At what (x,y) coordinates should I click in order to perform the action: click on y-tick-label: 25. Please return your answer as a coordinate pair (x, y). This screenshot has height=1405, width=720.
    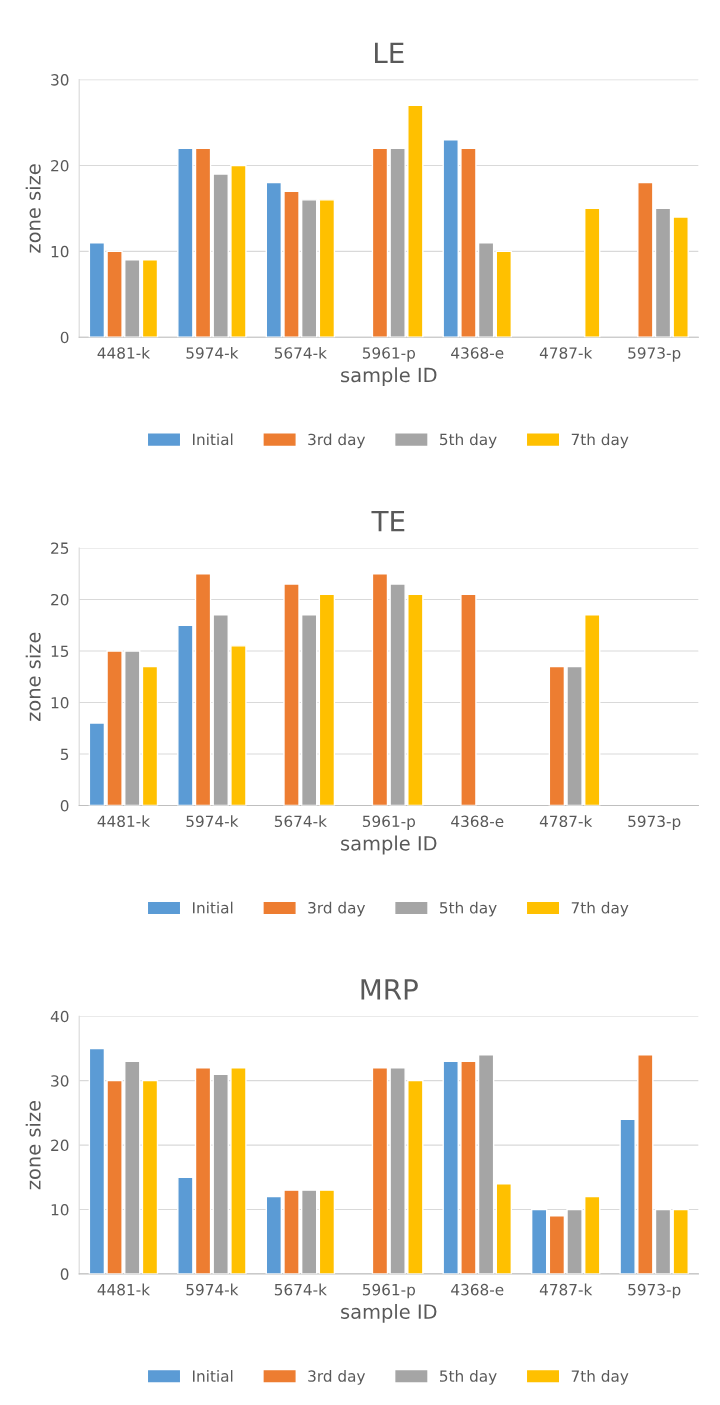
    Looking at the image, I should click on (60, 548).